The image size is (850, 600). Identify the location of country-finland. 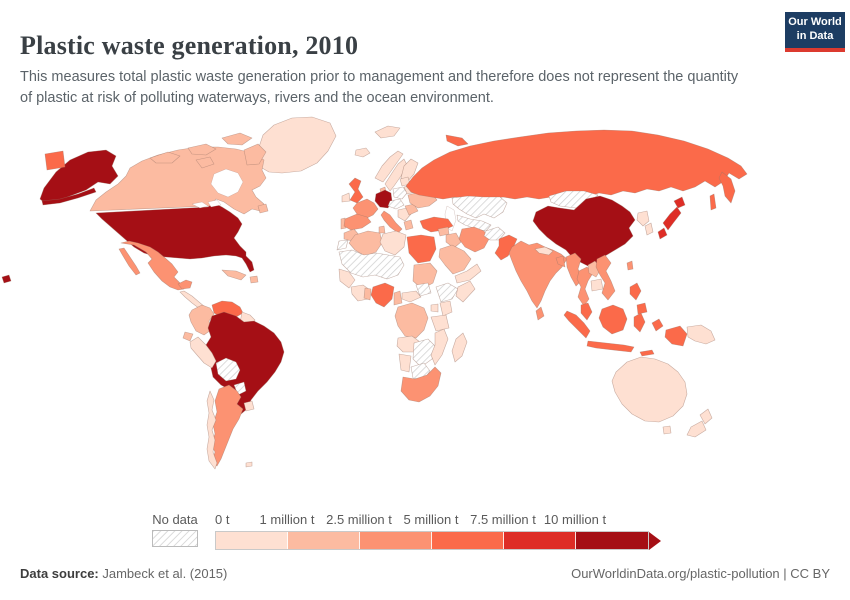
(409, 170).